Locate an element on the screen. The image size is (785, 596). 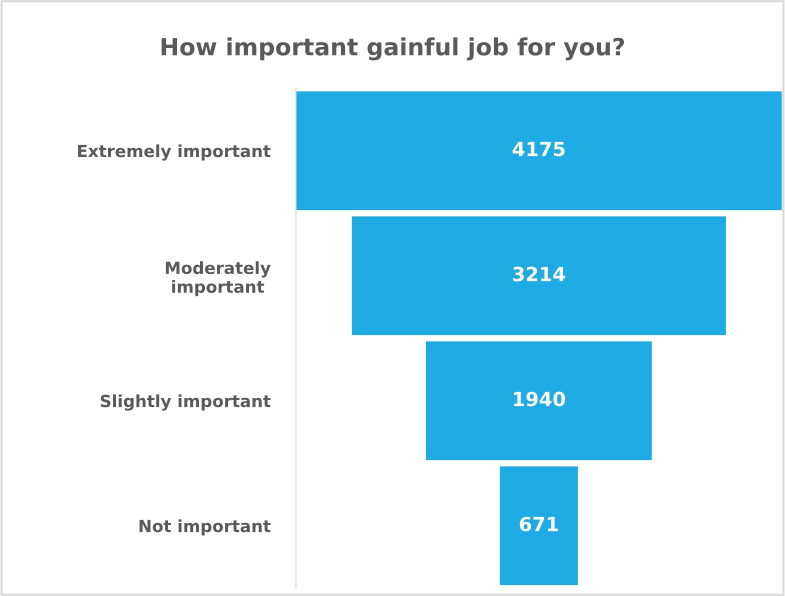
data-label: 4175 is located at coordinates (538, 149).